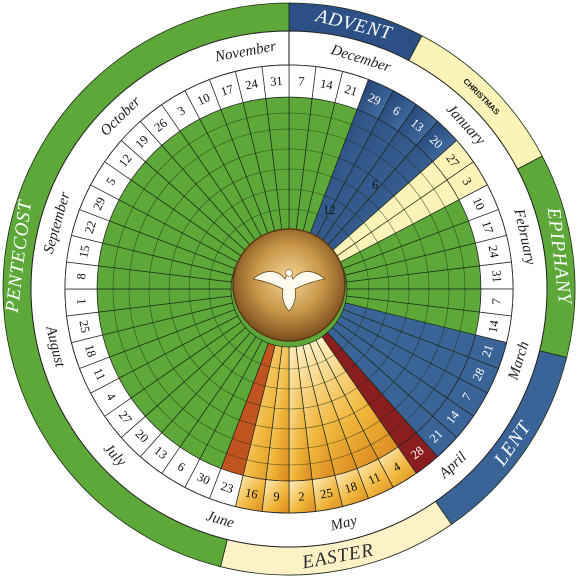 The image size is (577, 577). Describe the element at coordinates (343, 524) in the screenshot. I see `month-label-may: May` at that location.